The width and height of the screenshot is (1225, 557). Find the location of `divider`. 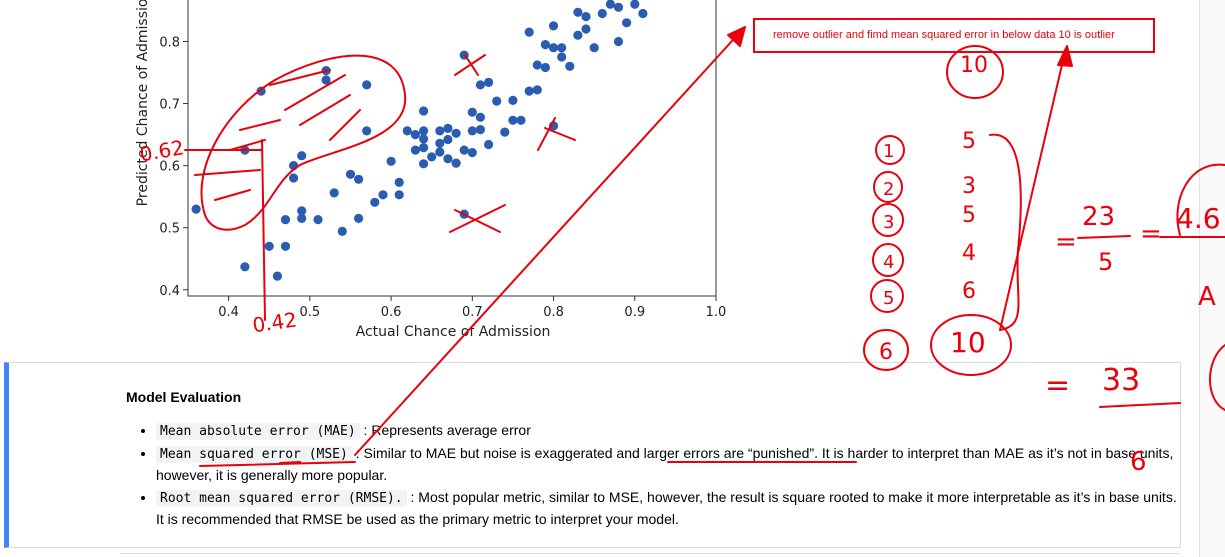

divider is located at coordinates (650, 553).